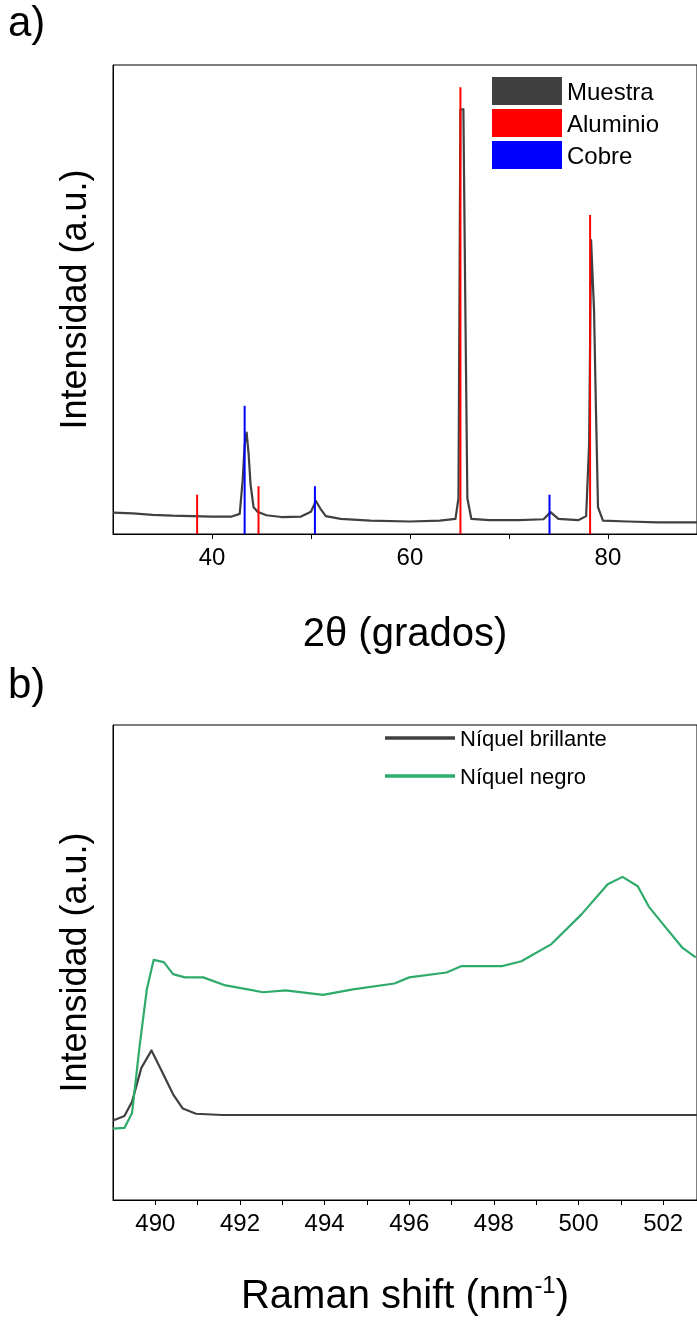  What do you see at coordinates (613, 123) in the screenshot?
I see `legend-label: Aluminio` at bounding box center [613, 123].